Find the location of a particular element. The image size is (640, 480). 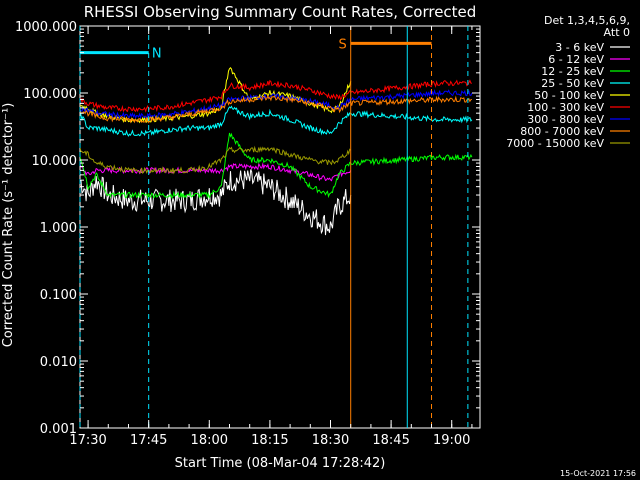

legend-header-line: Det 1,3,4,5,6,9, is located at coordinates (587, 20).